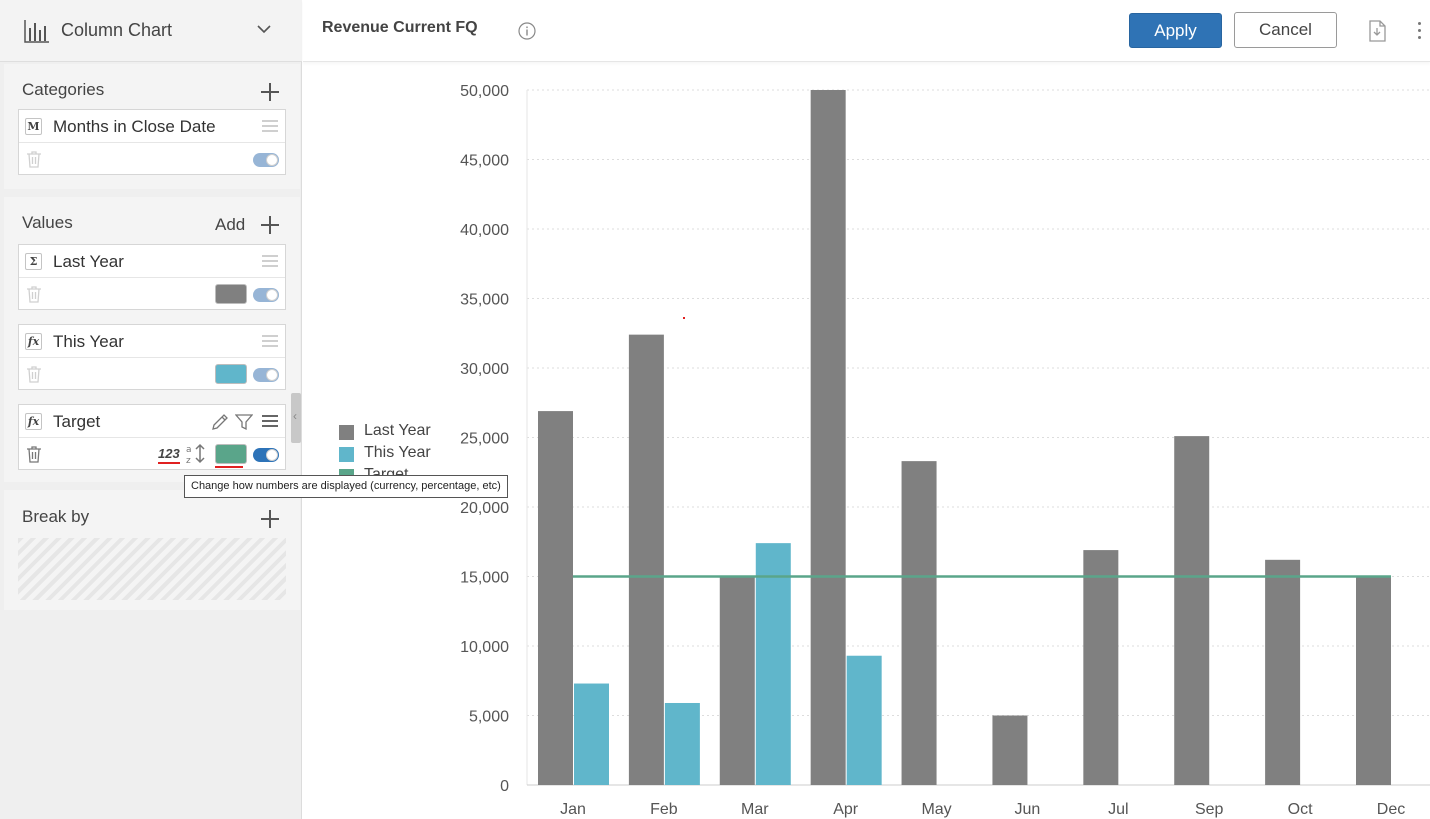  What do you see at coordinates (866, 31) in the screenshot?
I see `header-bar: Revenue Current FQ Apply Cancel` at bounding box center [866, 31].